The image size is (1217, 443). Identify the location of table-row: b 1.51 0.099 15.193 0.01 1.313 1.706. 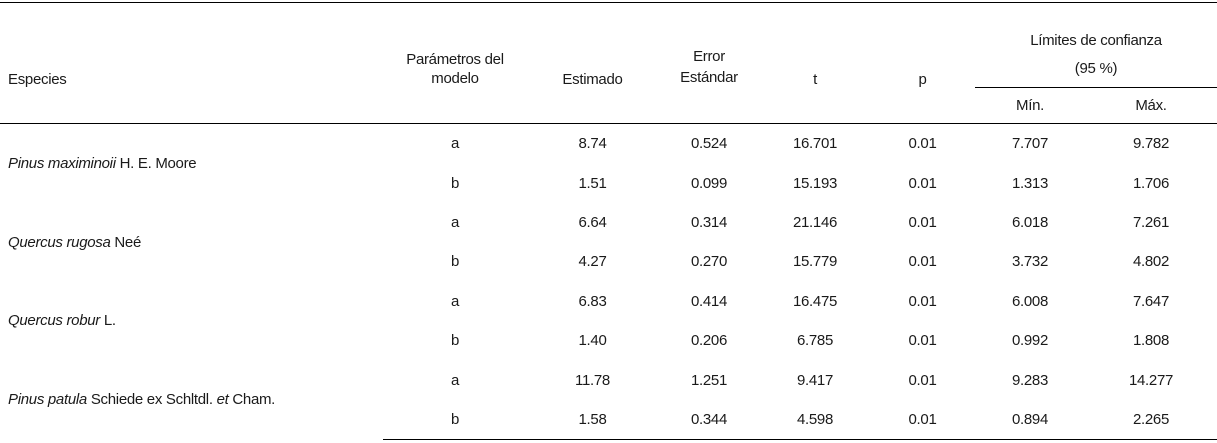
(608, 182).